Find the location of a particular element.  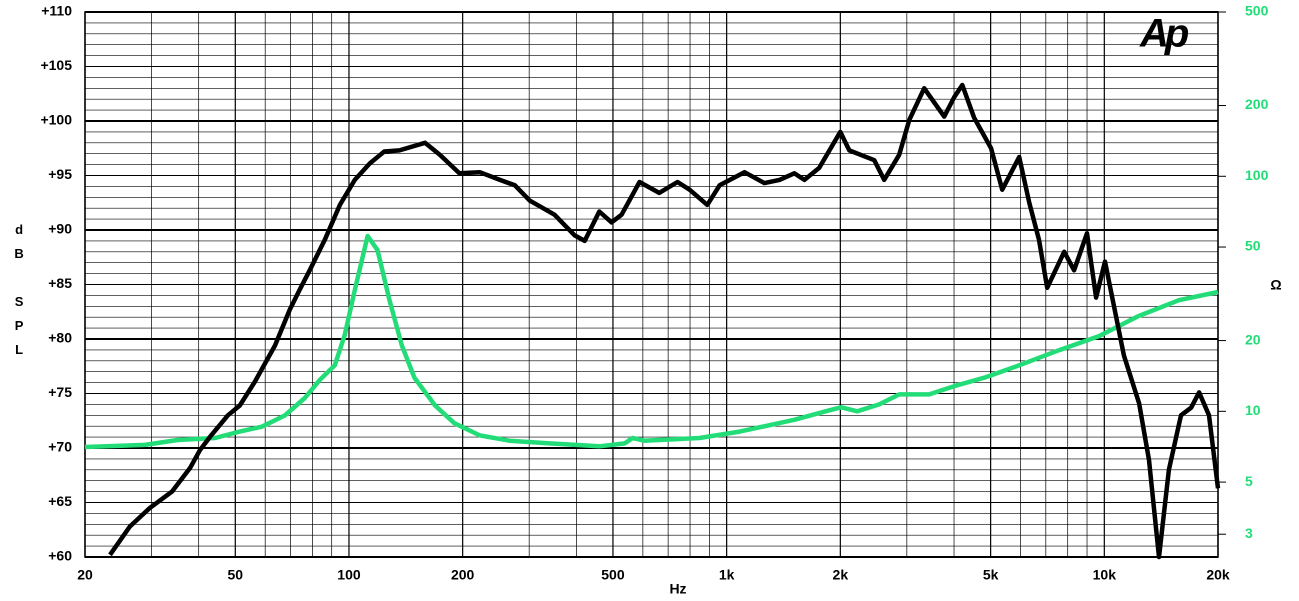

x-tick-label: 20k is located at coordinates (1218, 575).